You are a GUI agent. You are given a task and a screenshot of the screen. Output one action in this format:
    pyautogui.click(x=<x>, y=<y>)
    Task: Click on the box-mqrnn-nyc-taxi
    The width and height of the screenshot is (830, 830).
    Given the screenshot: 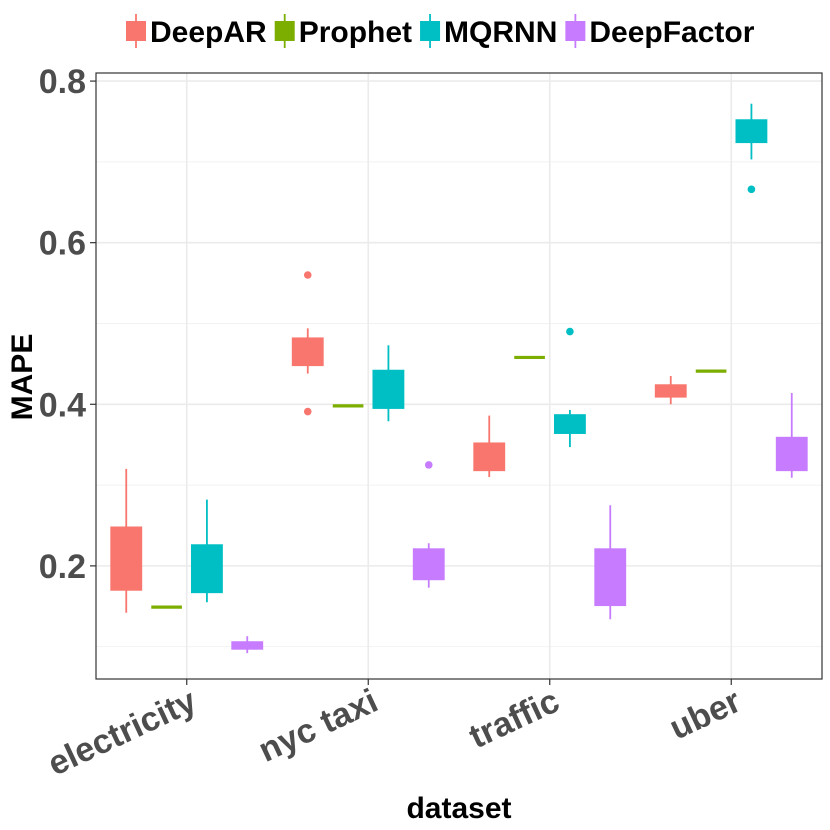 What is the action you would take?
    pyautogui.click(x=388, y=383)
    